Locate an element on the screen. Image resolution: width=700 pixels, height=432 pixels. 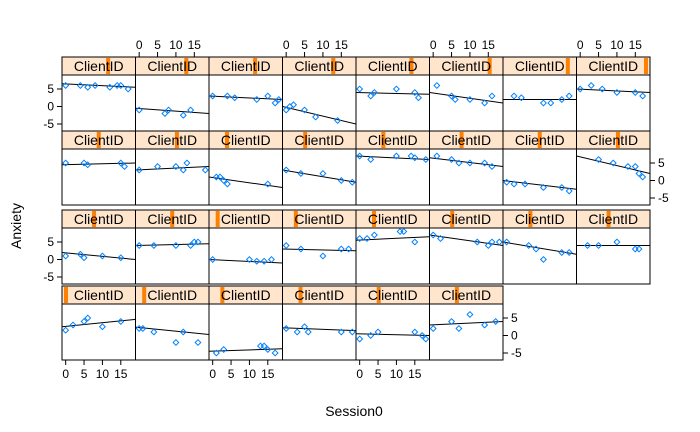
x-tick-label: 5 is located at coordinates (451, 45).